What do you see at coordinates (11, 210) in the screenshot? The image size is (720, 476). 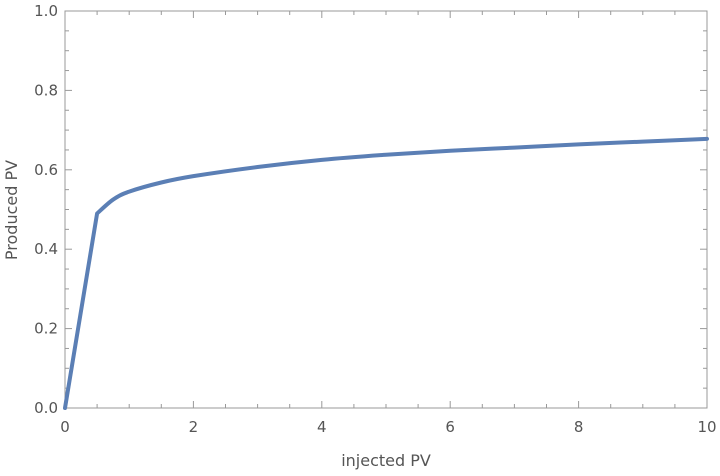 I see `y-axis-title: Produced PV` at bounding box center [11, 210].